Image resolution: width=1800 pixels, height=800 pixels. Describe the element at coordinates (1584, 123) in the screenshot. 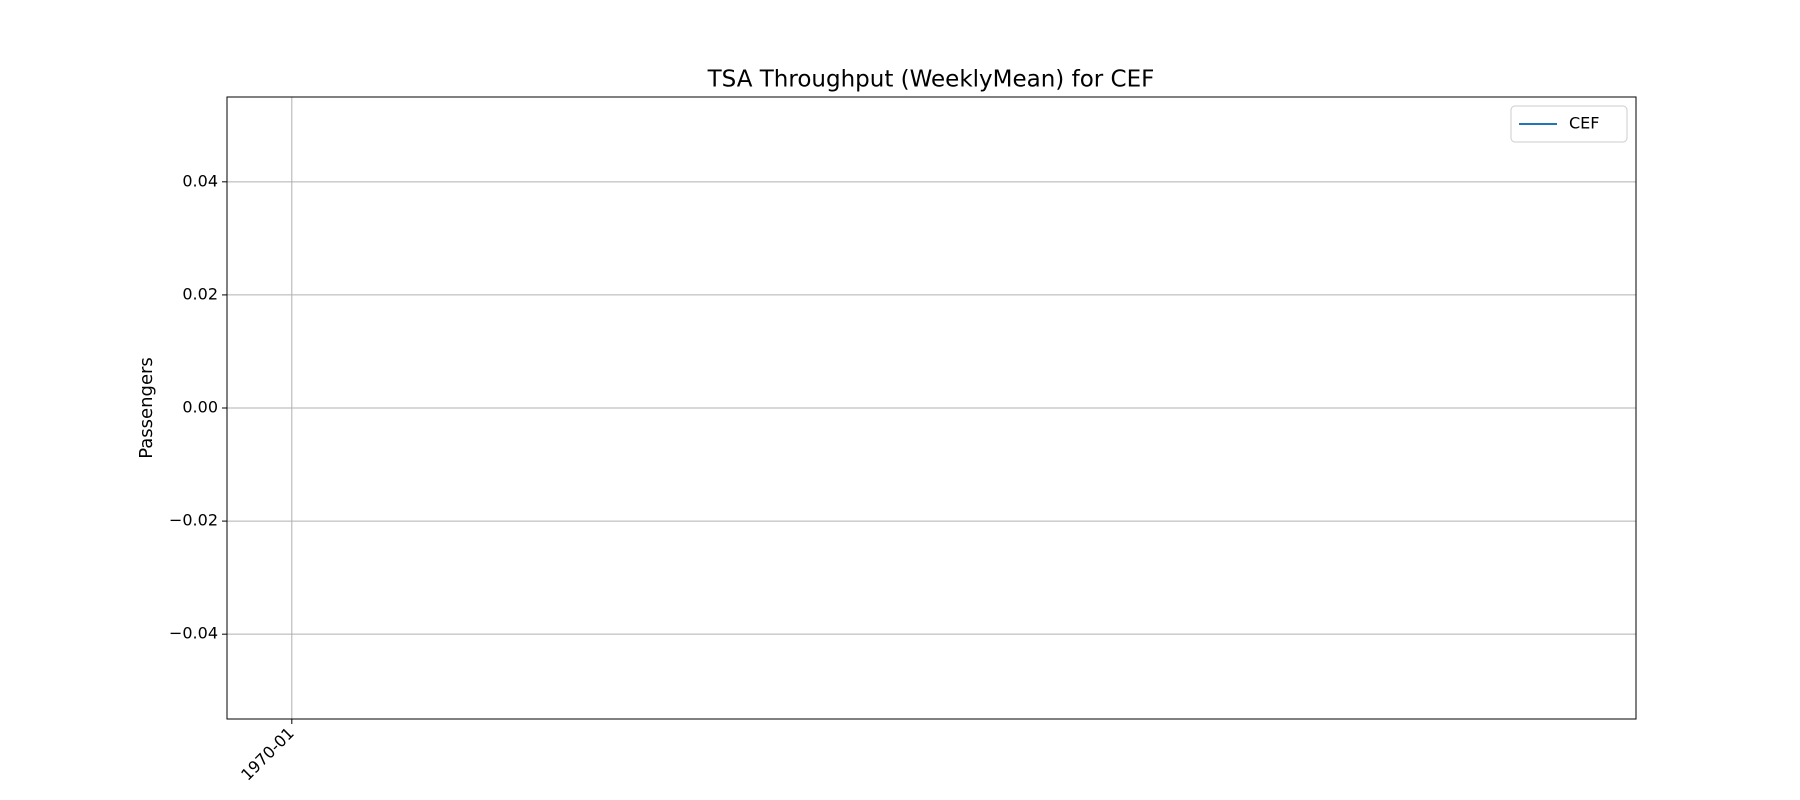

I see `legend-label: CEF` at that location.